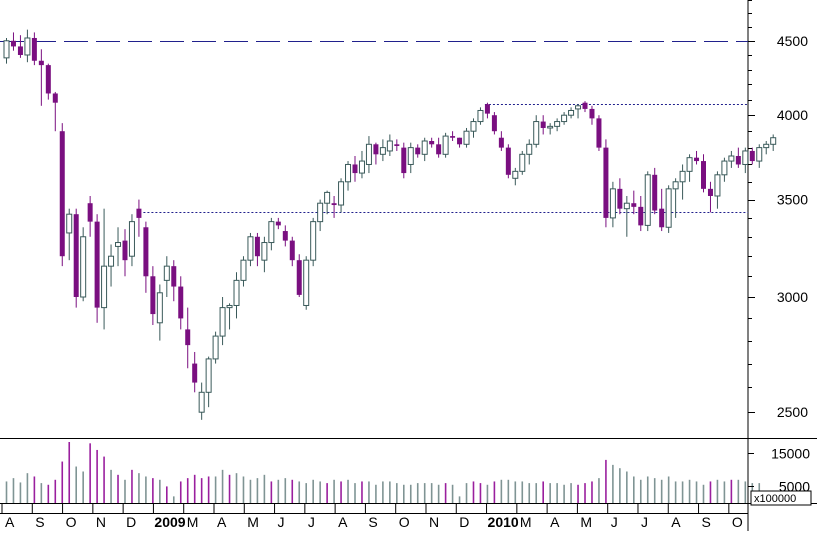  What do you see at coordinates (792, 115) in the screenshot?
I see `price-tick-label: 4000` at bounding box center [792, 115].